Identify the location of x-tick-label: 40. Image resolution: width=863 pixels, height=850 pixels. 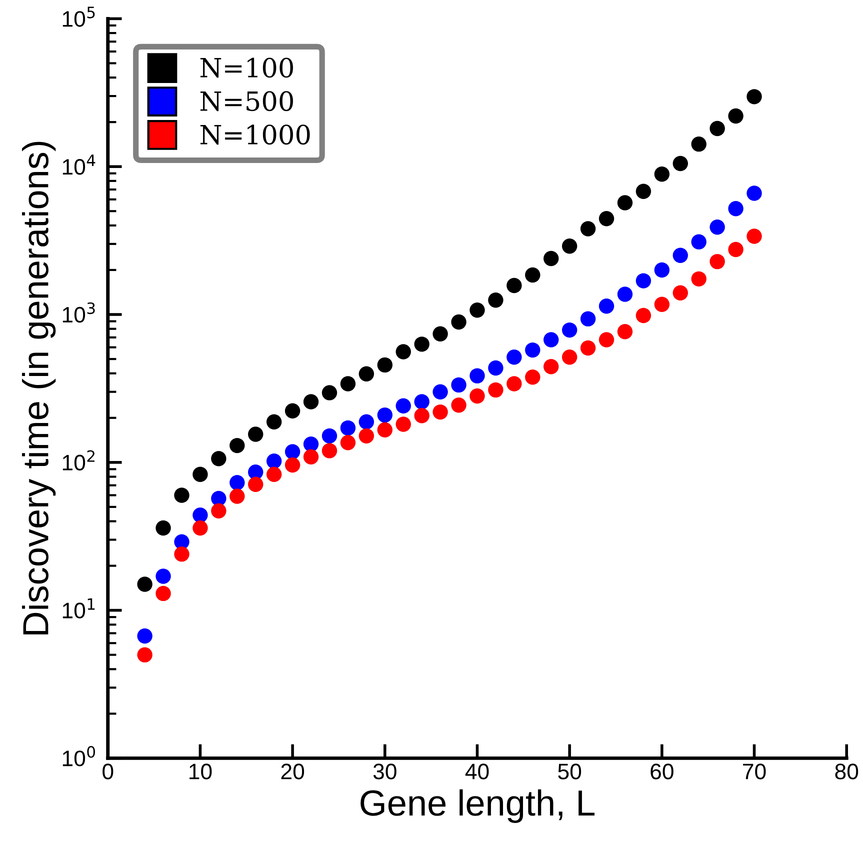
(477, 772).